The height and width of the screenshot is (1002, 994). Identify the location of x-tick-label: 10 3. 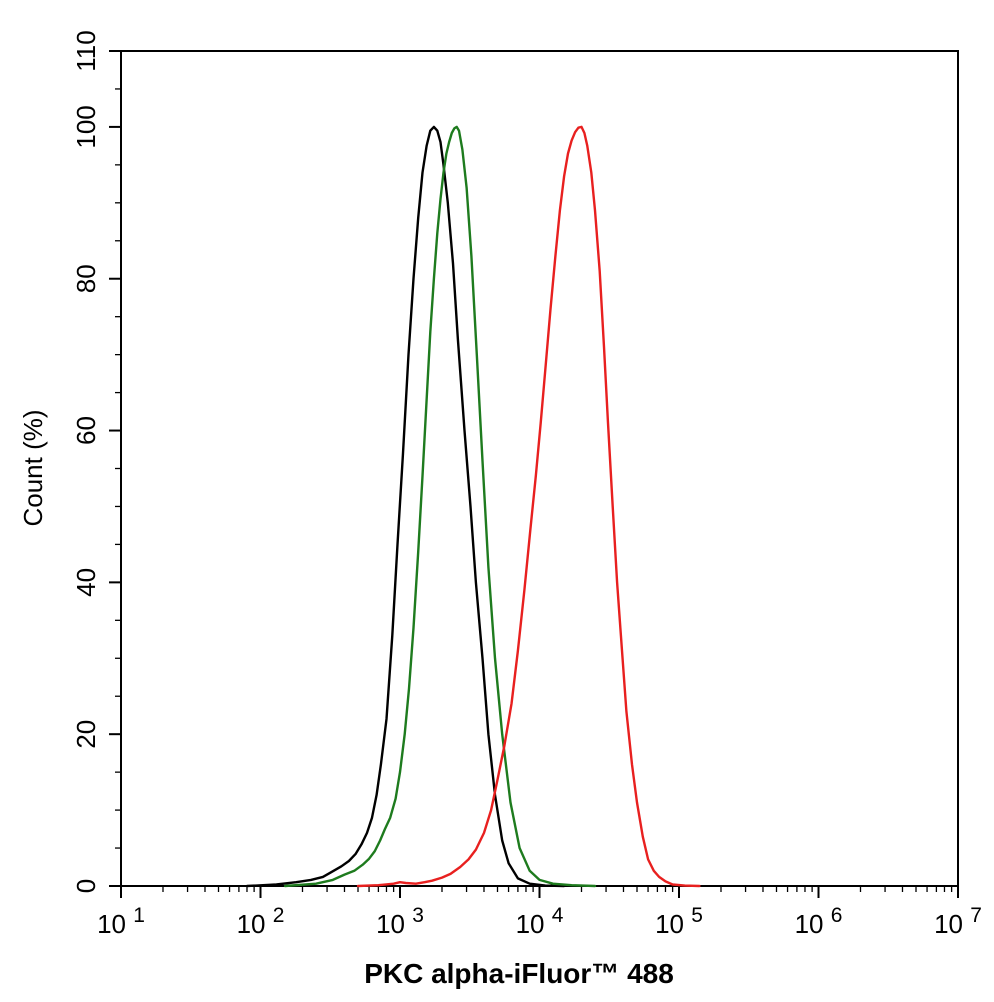
(400, 921).